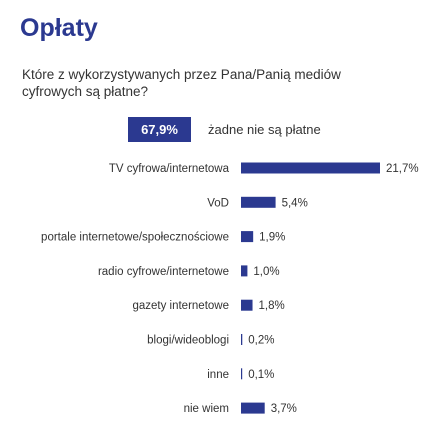  What do you see at coordinates (295, 203) in the screenshot?
I see `value-label: 5,4%` at bounding box center [295, 203].